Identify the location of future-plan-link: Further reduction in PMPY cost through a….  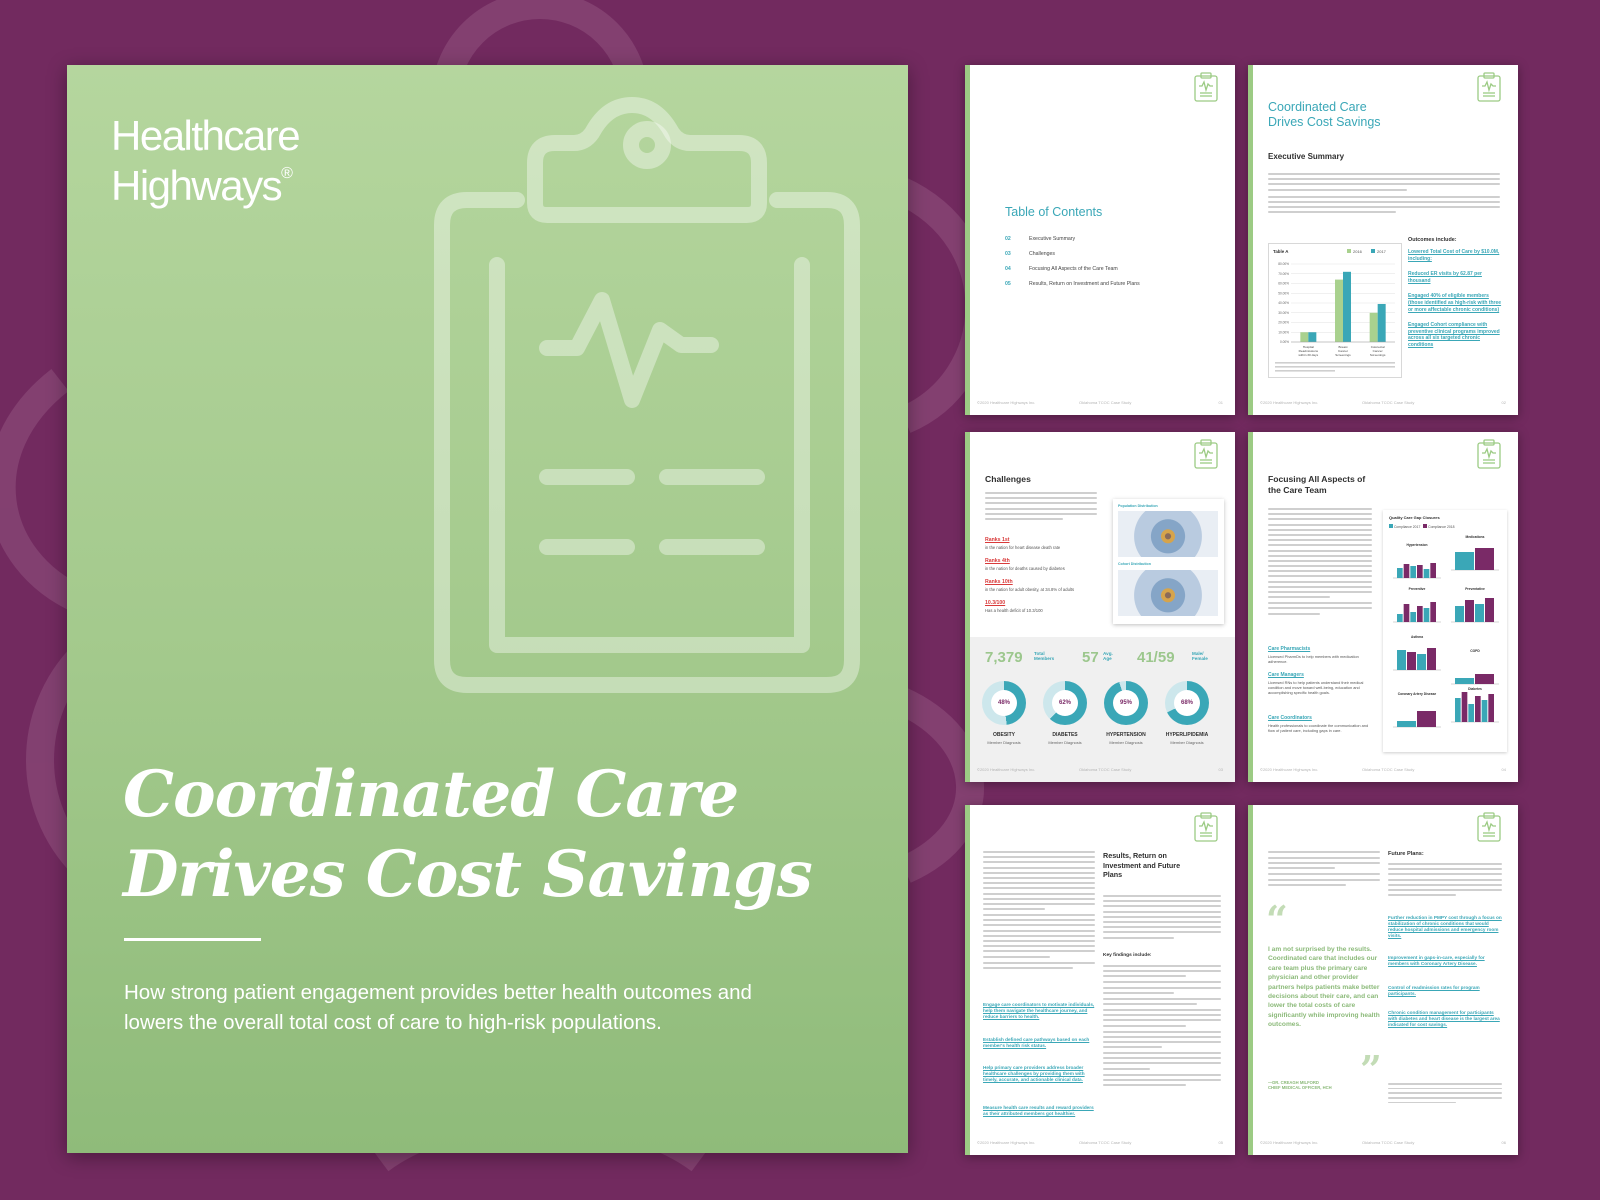
(1445, 926).